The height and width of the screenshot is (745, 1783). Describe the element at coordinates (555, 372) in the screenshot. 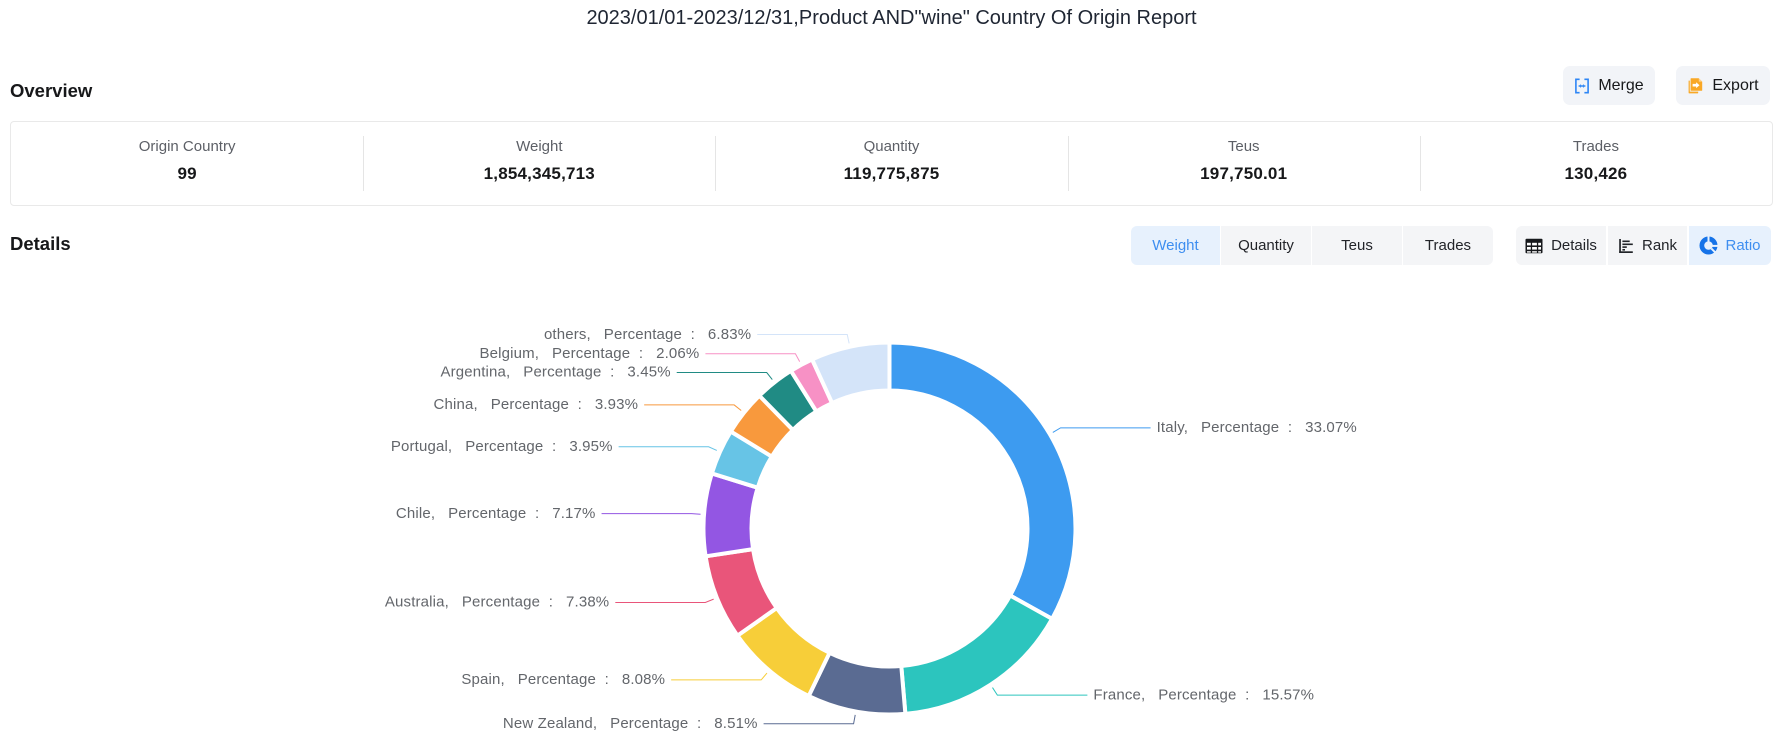

I see `svg-text:Argentina, Percentage : 3: Argentina, Percentage : 3.45%` at that location.